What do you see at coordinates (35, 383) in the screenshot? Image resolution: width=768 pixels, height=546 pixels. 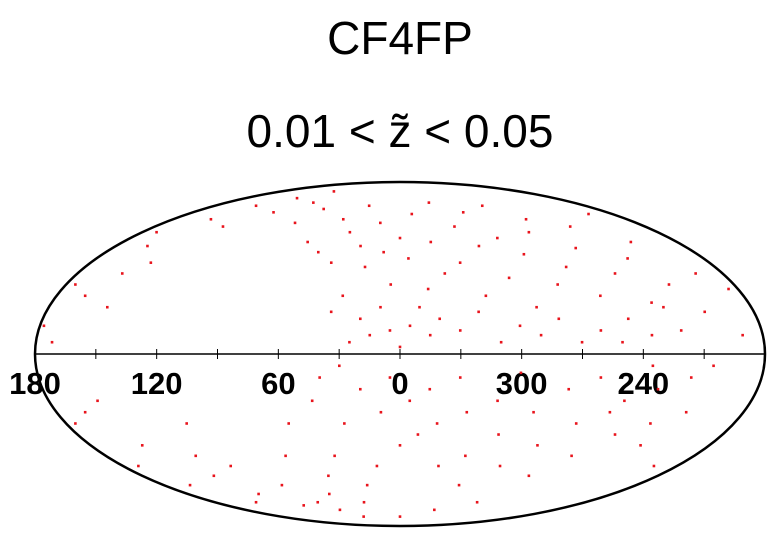 I see `x-tick-label: 180` at bounding box center [35, 383].